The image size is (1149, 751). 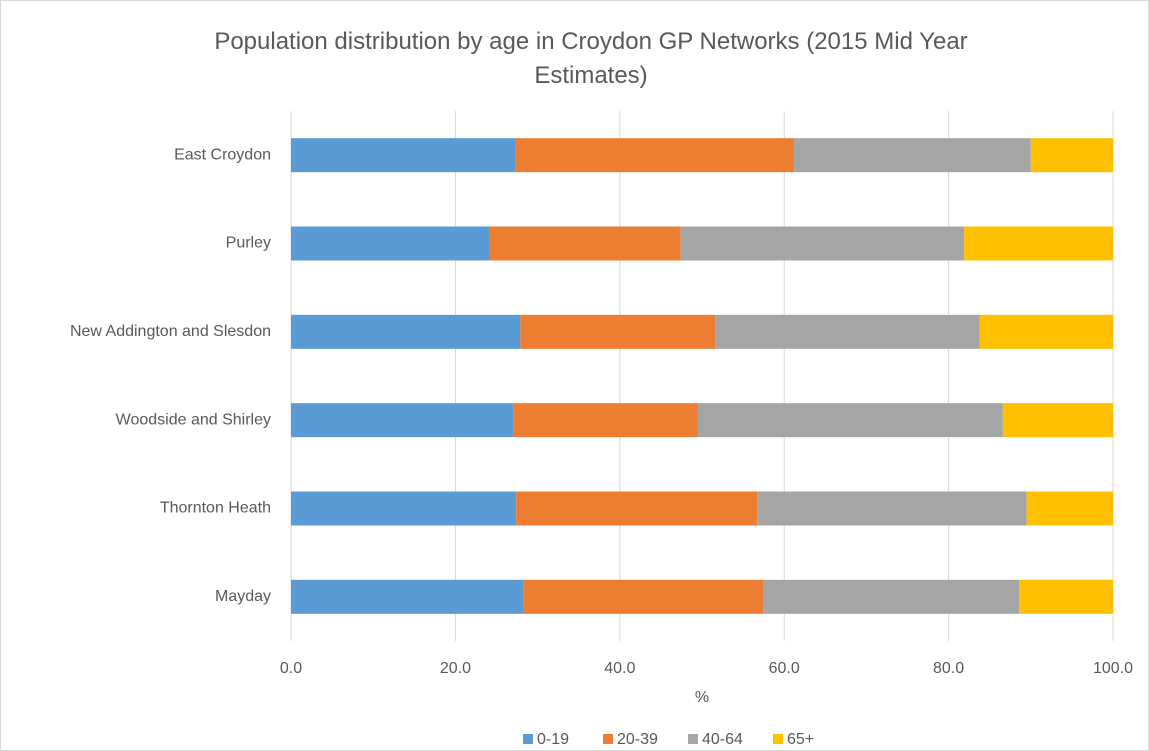 I want to click on legend-label: 40-64, so click(x=722, y=739).